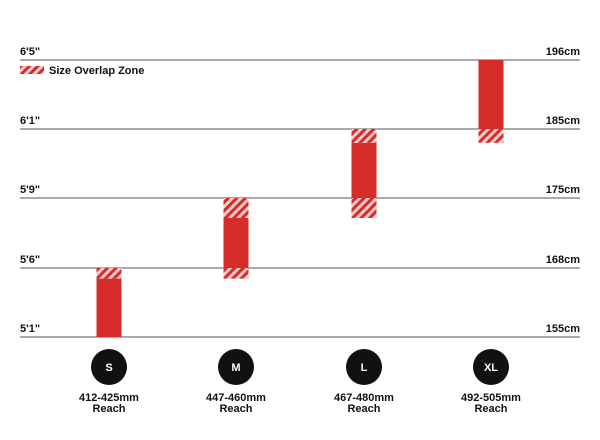 The width and height of the screenshot is (600, 440). I want to click on reach-caption-s: Reach, so click(109, 409).